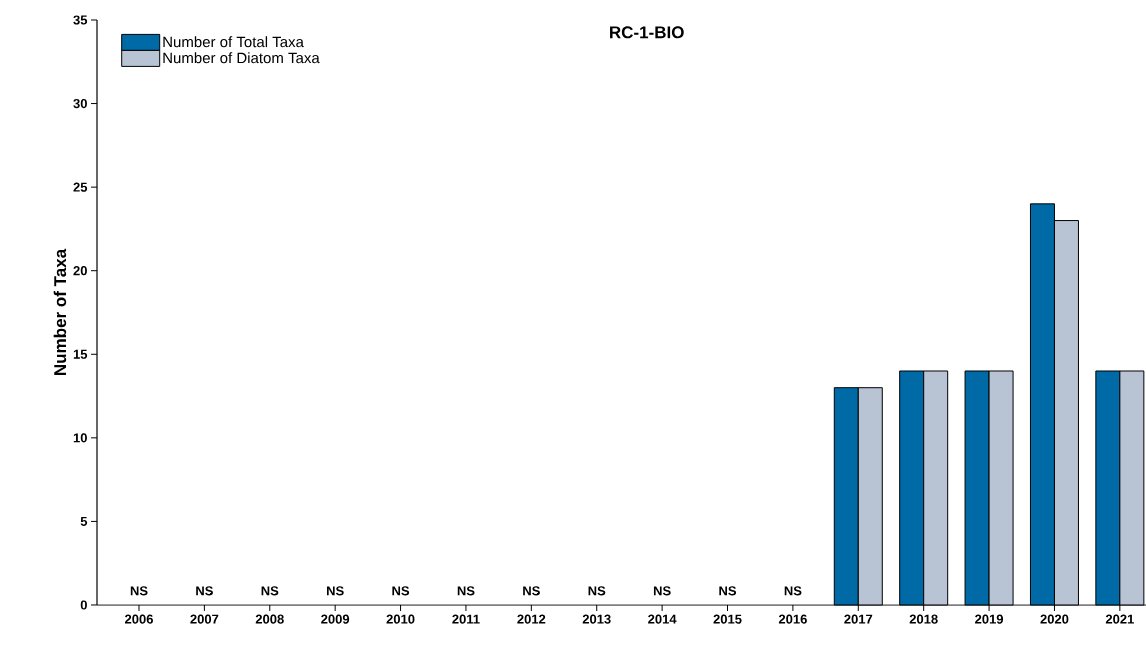 This screenshot has width=1146, height=652. I want to click on x-tick-label: 2021, so click(1119, 619).